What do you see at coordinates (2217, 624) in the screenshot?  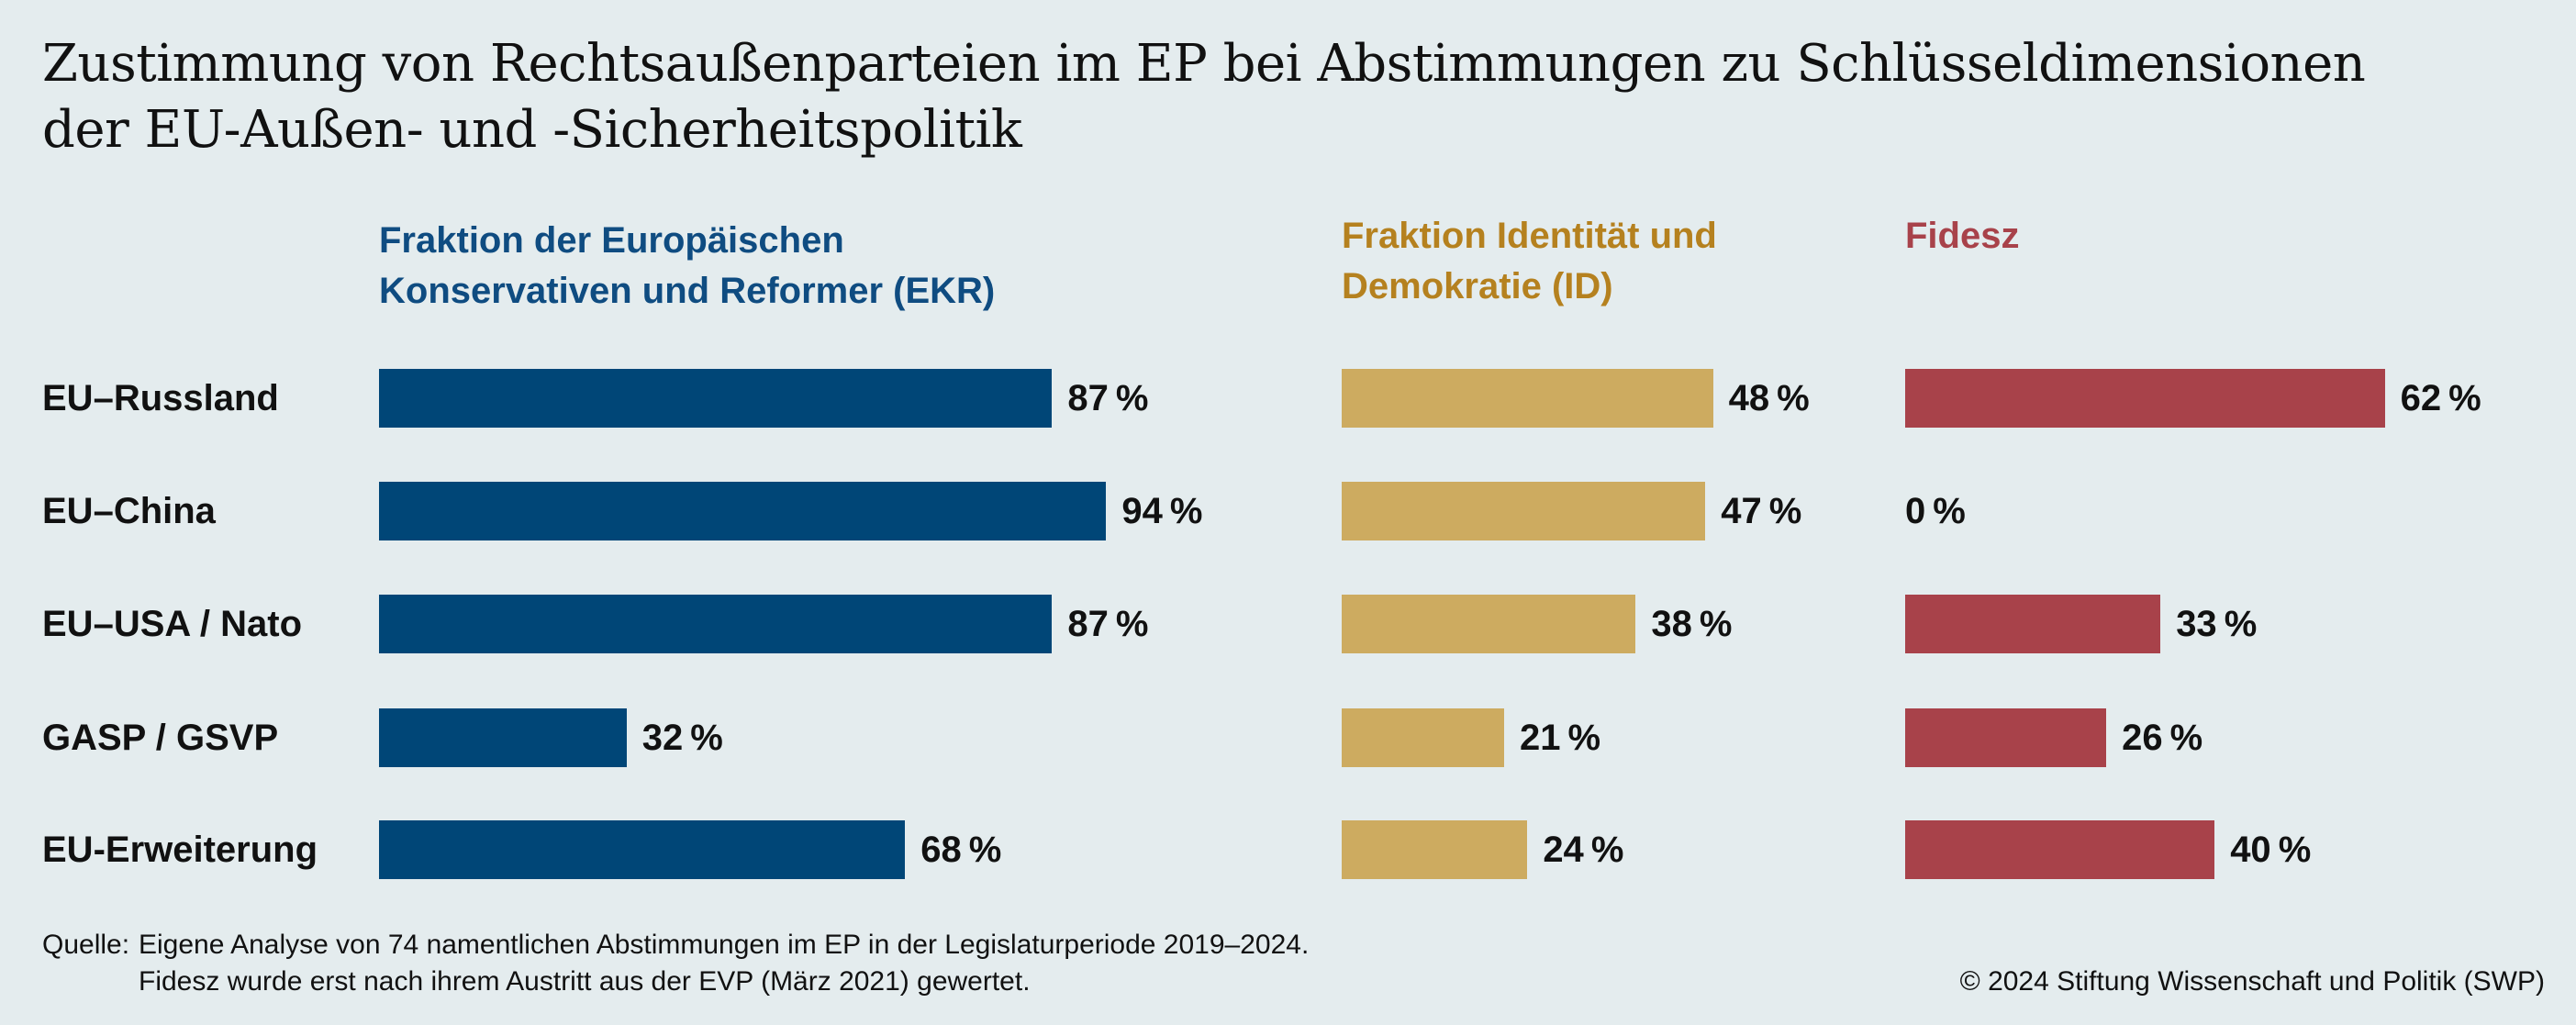 I see `data-label: 33 %` at bounding box center [2217, 624].